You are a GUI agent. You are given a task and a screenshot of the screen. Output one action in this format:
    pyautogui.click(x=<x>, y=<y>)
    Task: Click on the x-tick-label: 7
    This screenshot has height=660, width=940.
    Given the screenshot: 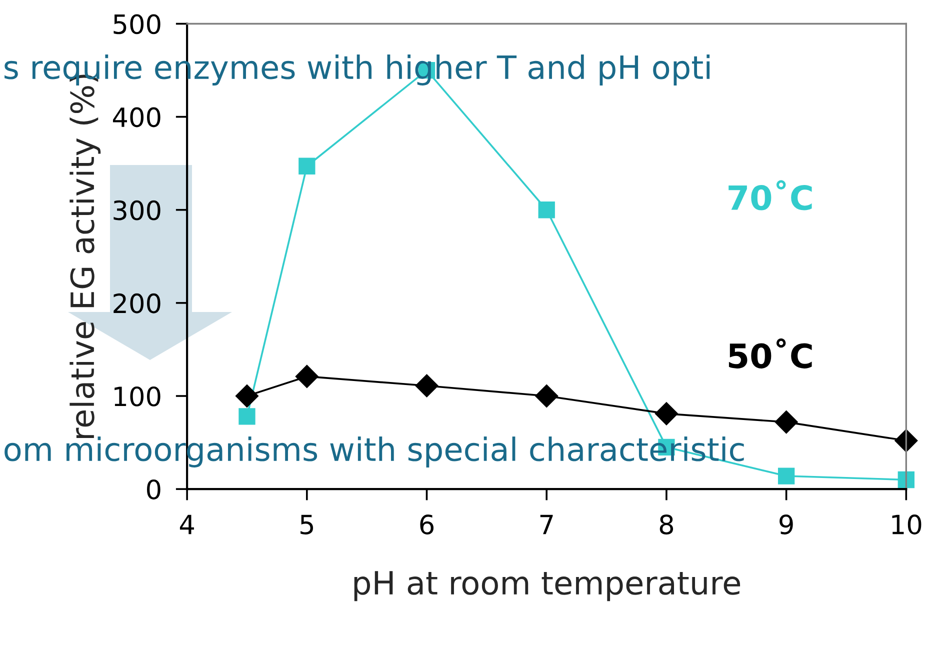 What is the action you would take?
    pyautogui.click(x=546, y=524)
    